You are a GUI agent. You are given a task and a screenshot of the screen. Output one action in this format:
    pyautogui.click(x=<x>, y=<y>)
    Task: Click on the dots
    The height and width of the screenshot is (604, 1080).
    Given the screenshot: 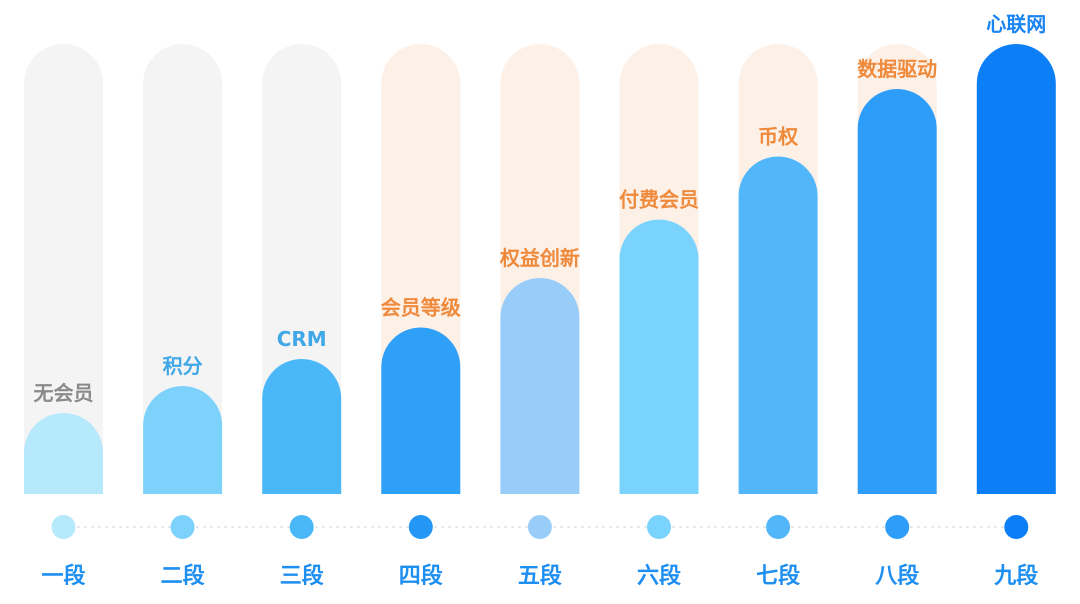 What is the action you would take?
    pyautogui.click(x=540, y=527)
    